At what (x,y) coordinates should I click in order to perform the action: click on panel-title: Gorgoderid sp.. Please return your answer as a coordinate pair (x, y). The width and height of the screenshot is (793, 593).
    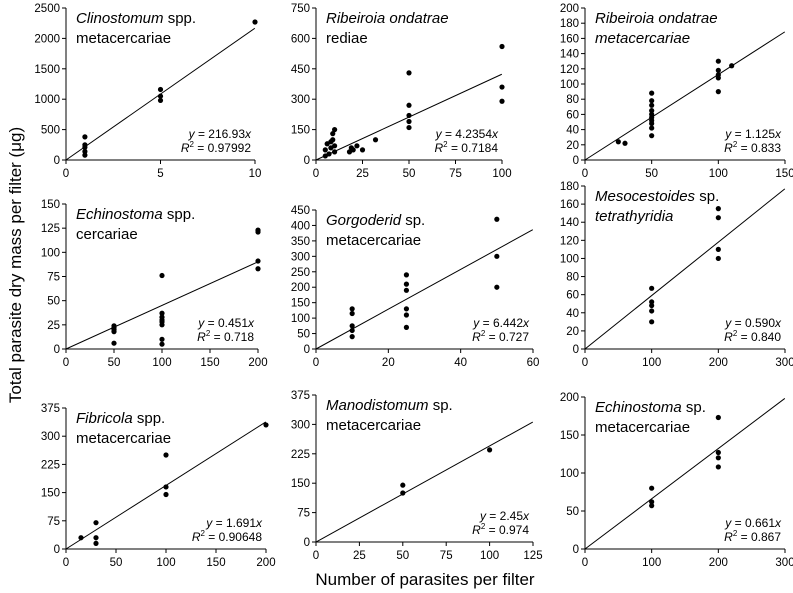
    Looking at the image, I should click on (375, 220).